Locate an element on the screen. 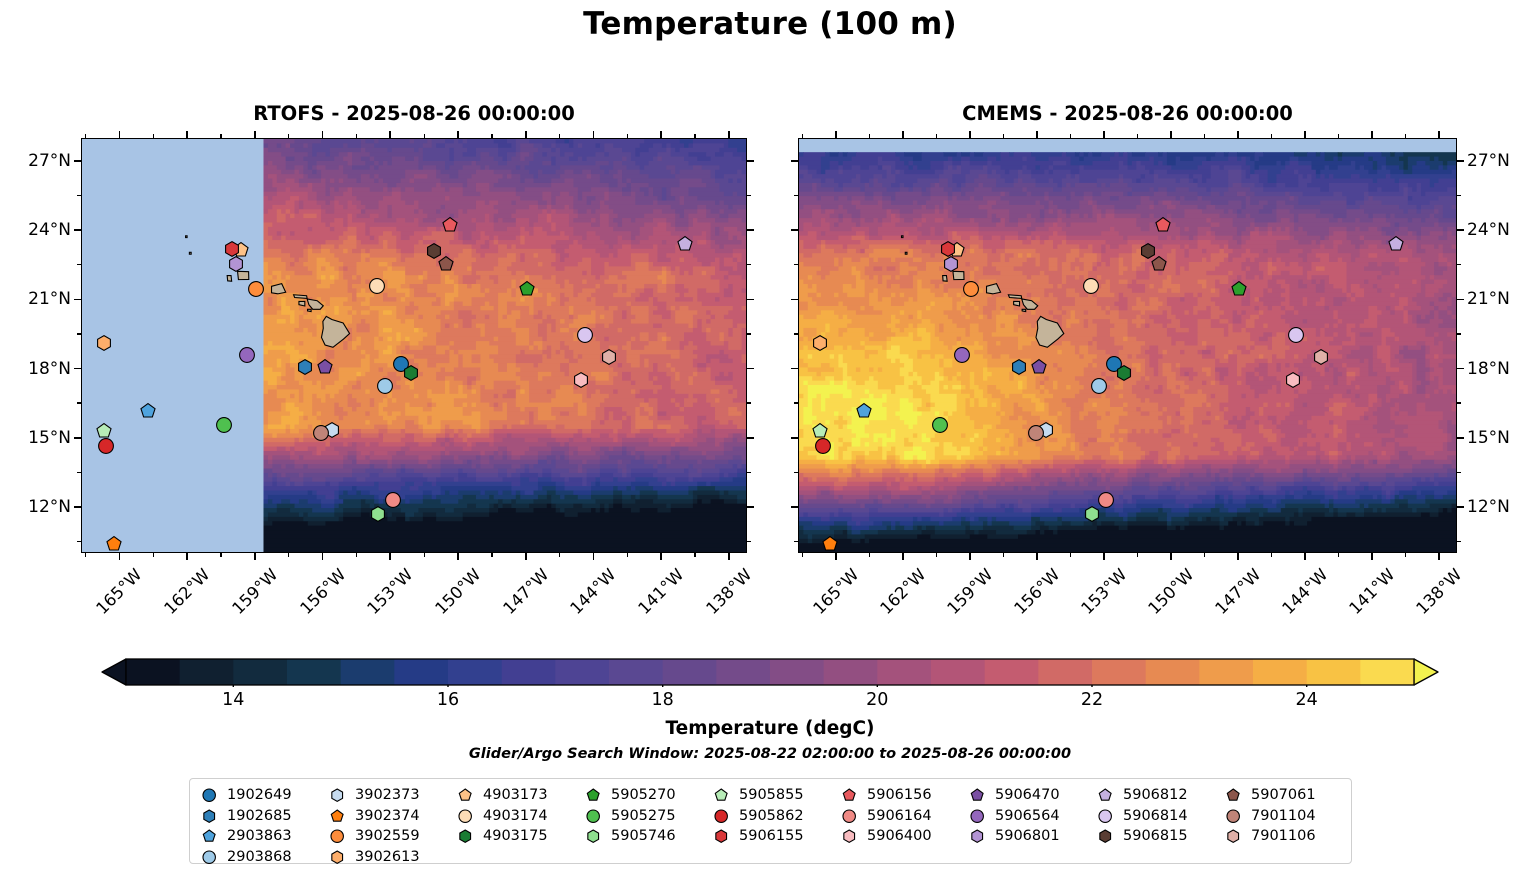 Image resolution: width=1540 pixels, height=889 pixels. legend-item-5905746: 5905746 is located at coordinates (647, 836).